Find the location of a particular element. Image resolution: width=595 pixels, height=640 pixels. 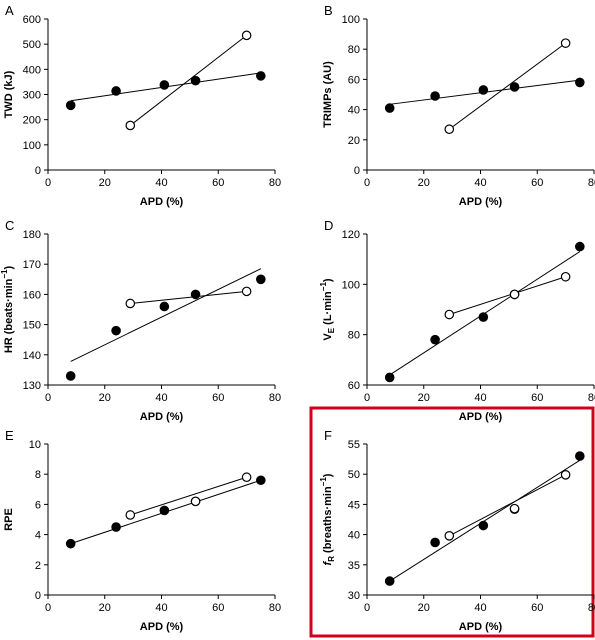

panel-label: D is located at coordinates (328, 225).